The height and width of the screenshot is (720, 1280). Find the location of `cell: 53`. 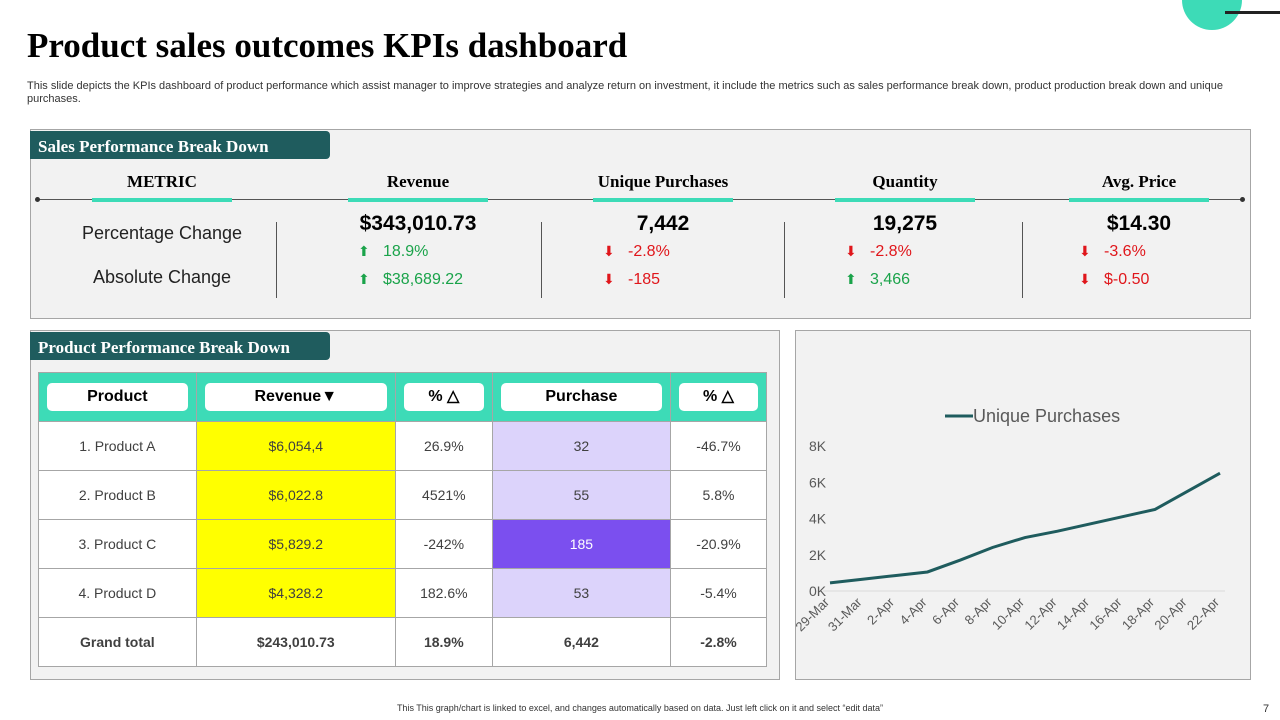

cell: 53 is located at coordinates (581, 593).